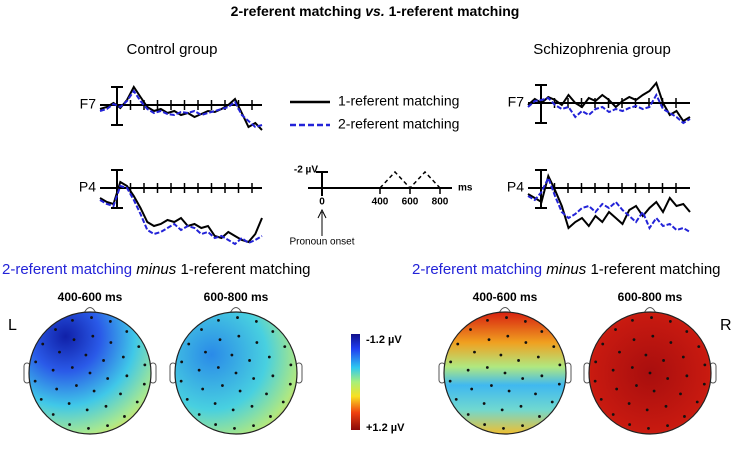  What do you see at coordinates (87, 187) in the screenshot?
I see `channel-label: P4` at bounding box center [87, 187].